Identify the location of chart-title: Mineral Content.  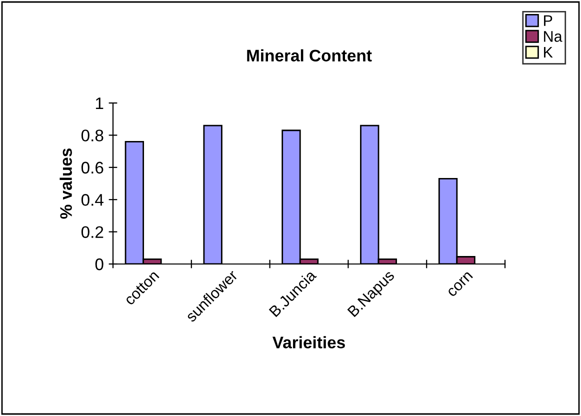
(309, 55).